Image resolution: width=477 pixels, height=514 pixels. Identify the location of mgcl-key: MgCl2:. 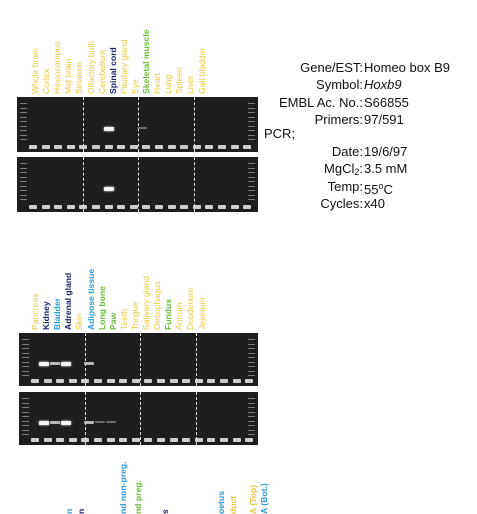
(343, 169).